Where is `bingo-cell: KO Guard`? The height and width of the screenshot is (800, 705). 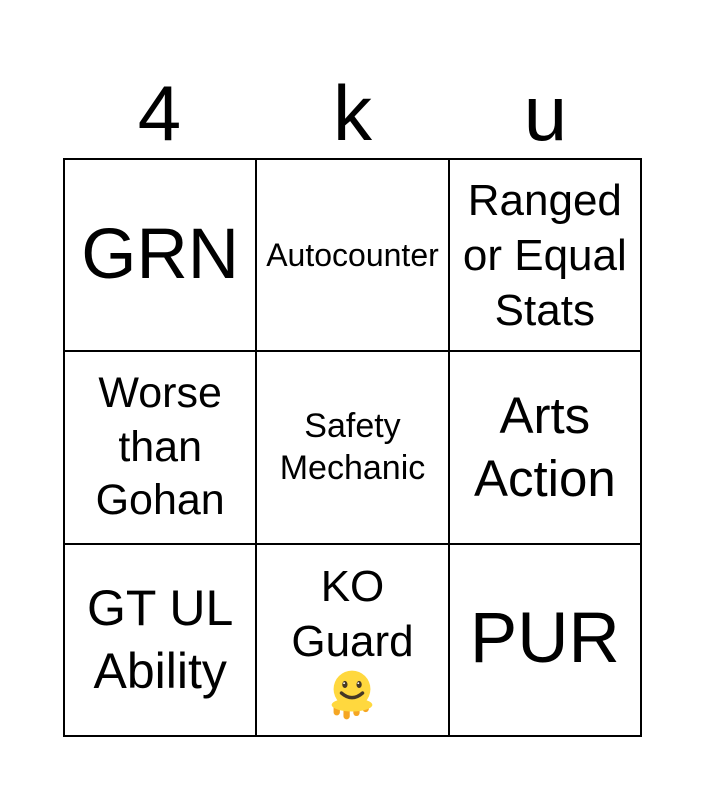 bingo-cell: KO Guard is located at coordinates (352, 639).